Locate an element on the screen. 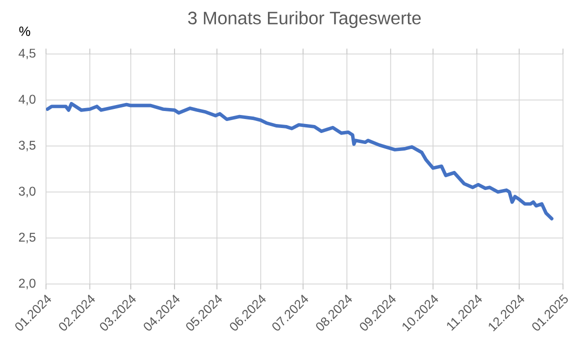  y-tick-label: 4,0 is located at coordinates (27, 100).